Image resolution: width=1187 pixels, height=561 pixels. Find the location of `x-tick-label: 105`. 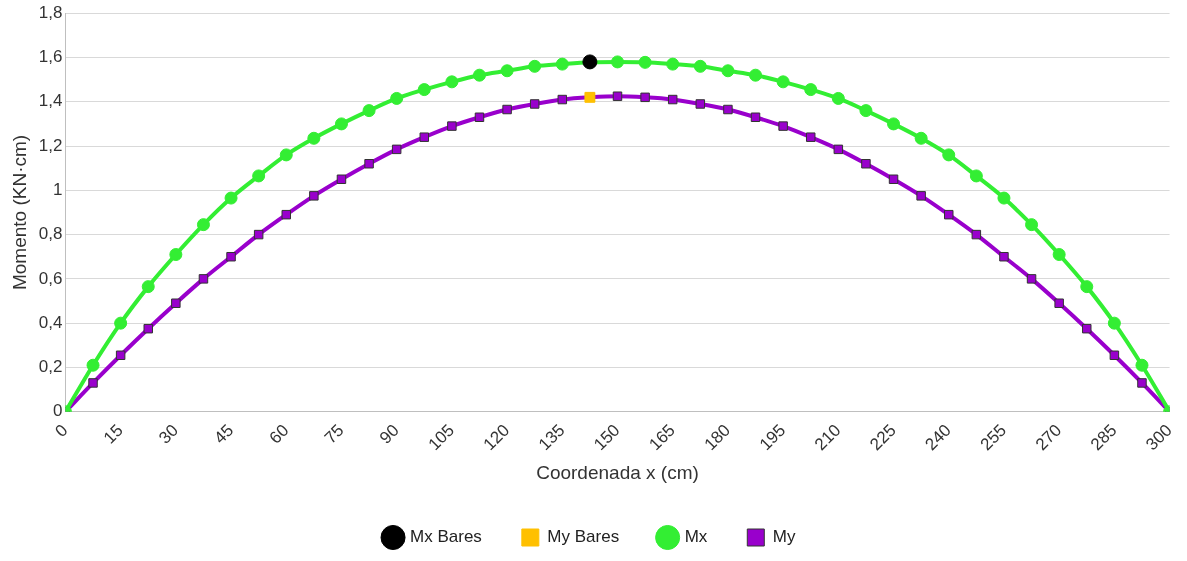

x-tick-label: 105 is located at coordinates (441, 437).